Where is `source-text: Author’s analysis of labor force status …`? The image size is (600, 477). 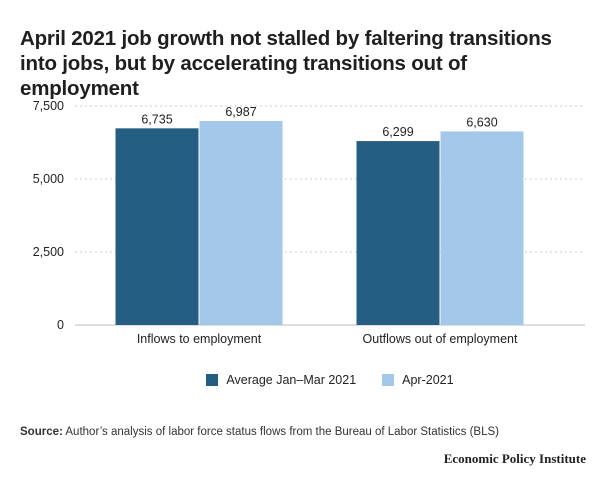
source-text: Author’s analysis of labor force status … is located at coordinates (282, 432).